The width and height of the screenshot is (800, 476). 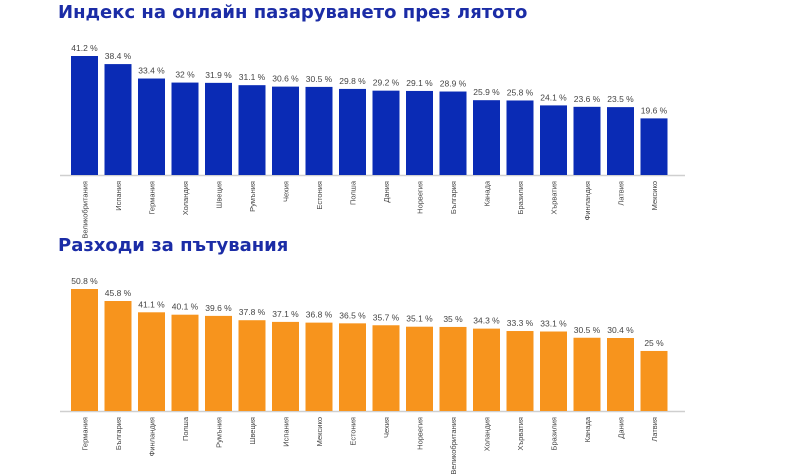 I want to click on data-label: 32 %, so click(x=185, y=75).